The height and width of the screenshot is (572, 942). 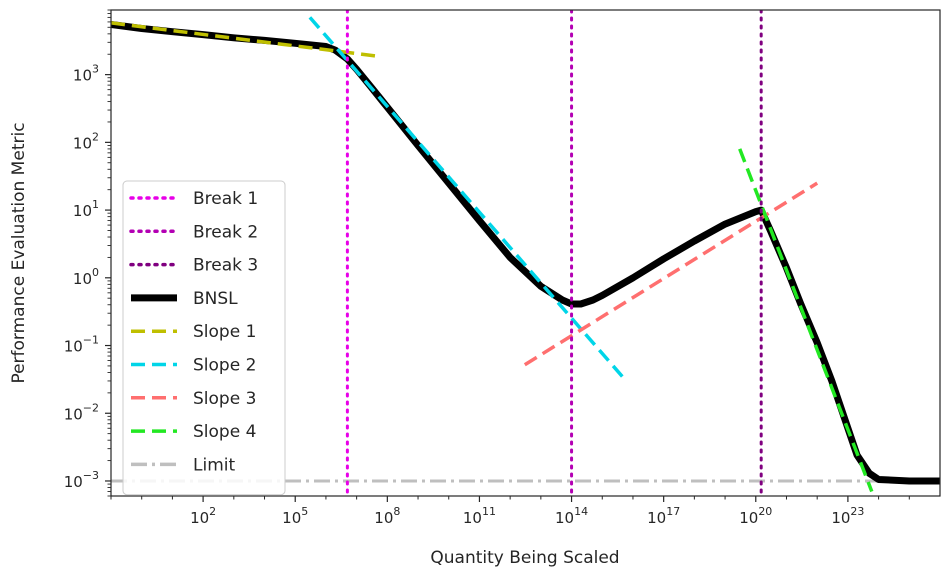 I want to click on x-tick-label: 10⁵, so click(x=295, y=516).